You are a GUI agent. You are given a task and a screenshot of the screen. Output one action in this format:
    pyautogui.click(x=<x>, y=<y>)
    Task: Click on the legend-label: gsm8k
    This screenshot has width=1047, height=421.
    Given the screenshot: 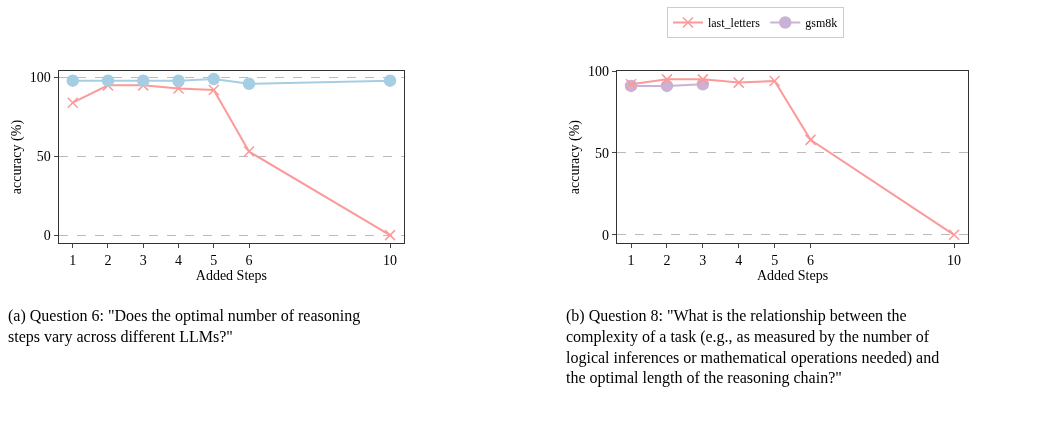 What is the action you would take?
    pyautogui.click(x=821, y=23)
    